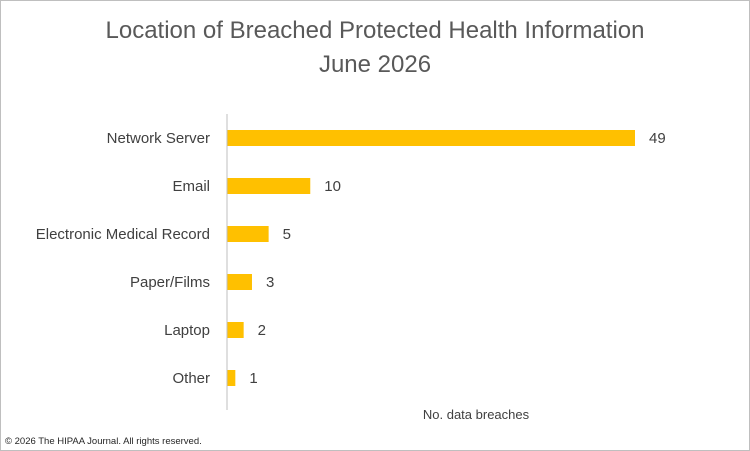 Image resolution: width=750 pixels, height=451 pixels. What do you see at coordinates (262, 330) in the screenshot?
I see `data-label-laptop: 2` at bounding box center [262, 330].